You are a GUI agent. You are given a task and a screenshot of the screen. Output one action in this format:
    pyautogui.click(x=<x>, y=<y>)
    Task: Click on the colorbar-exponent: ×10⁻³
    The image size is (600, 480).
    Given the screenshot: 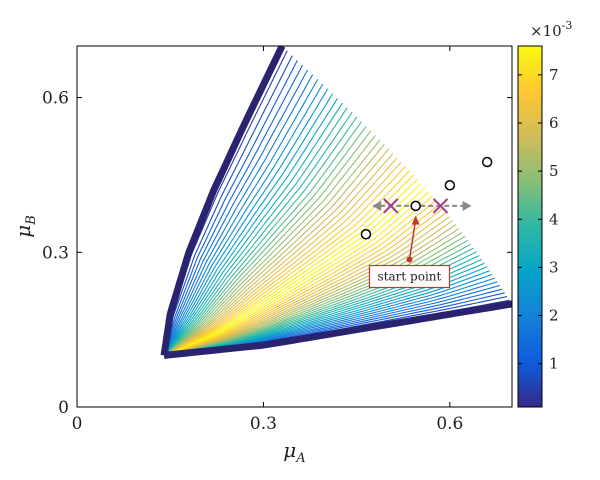 What is the action you would take?
    pyautogui.click(x=551, y=29)
    